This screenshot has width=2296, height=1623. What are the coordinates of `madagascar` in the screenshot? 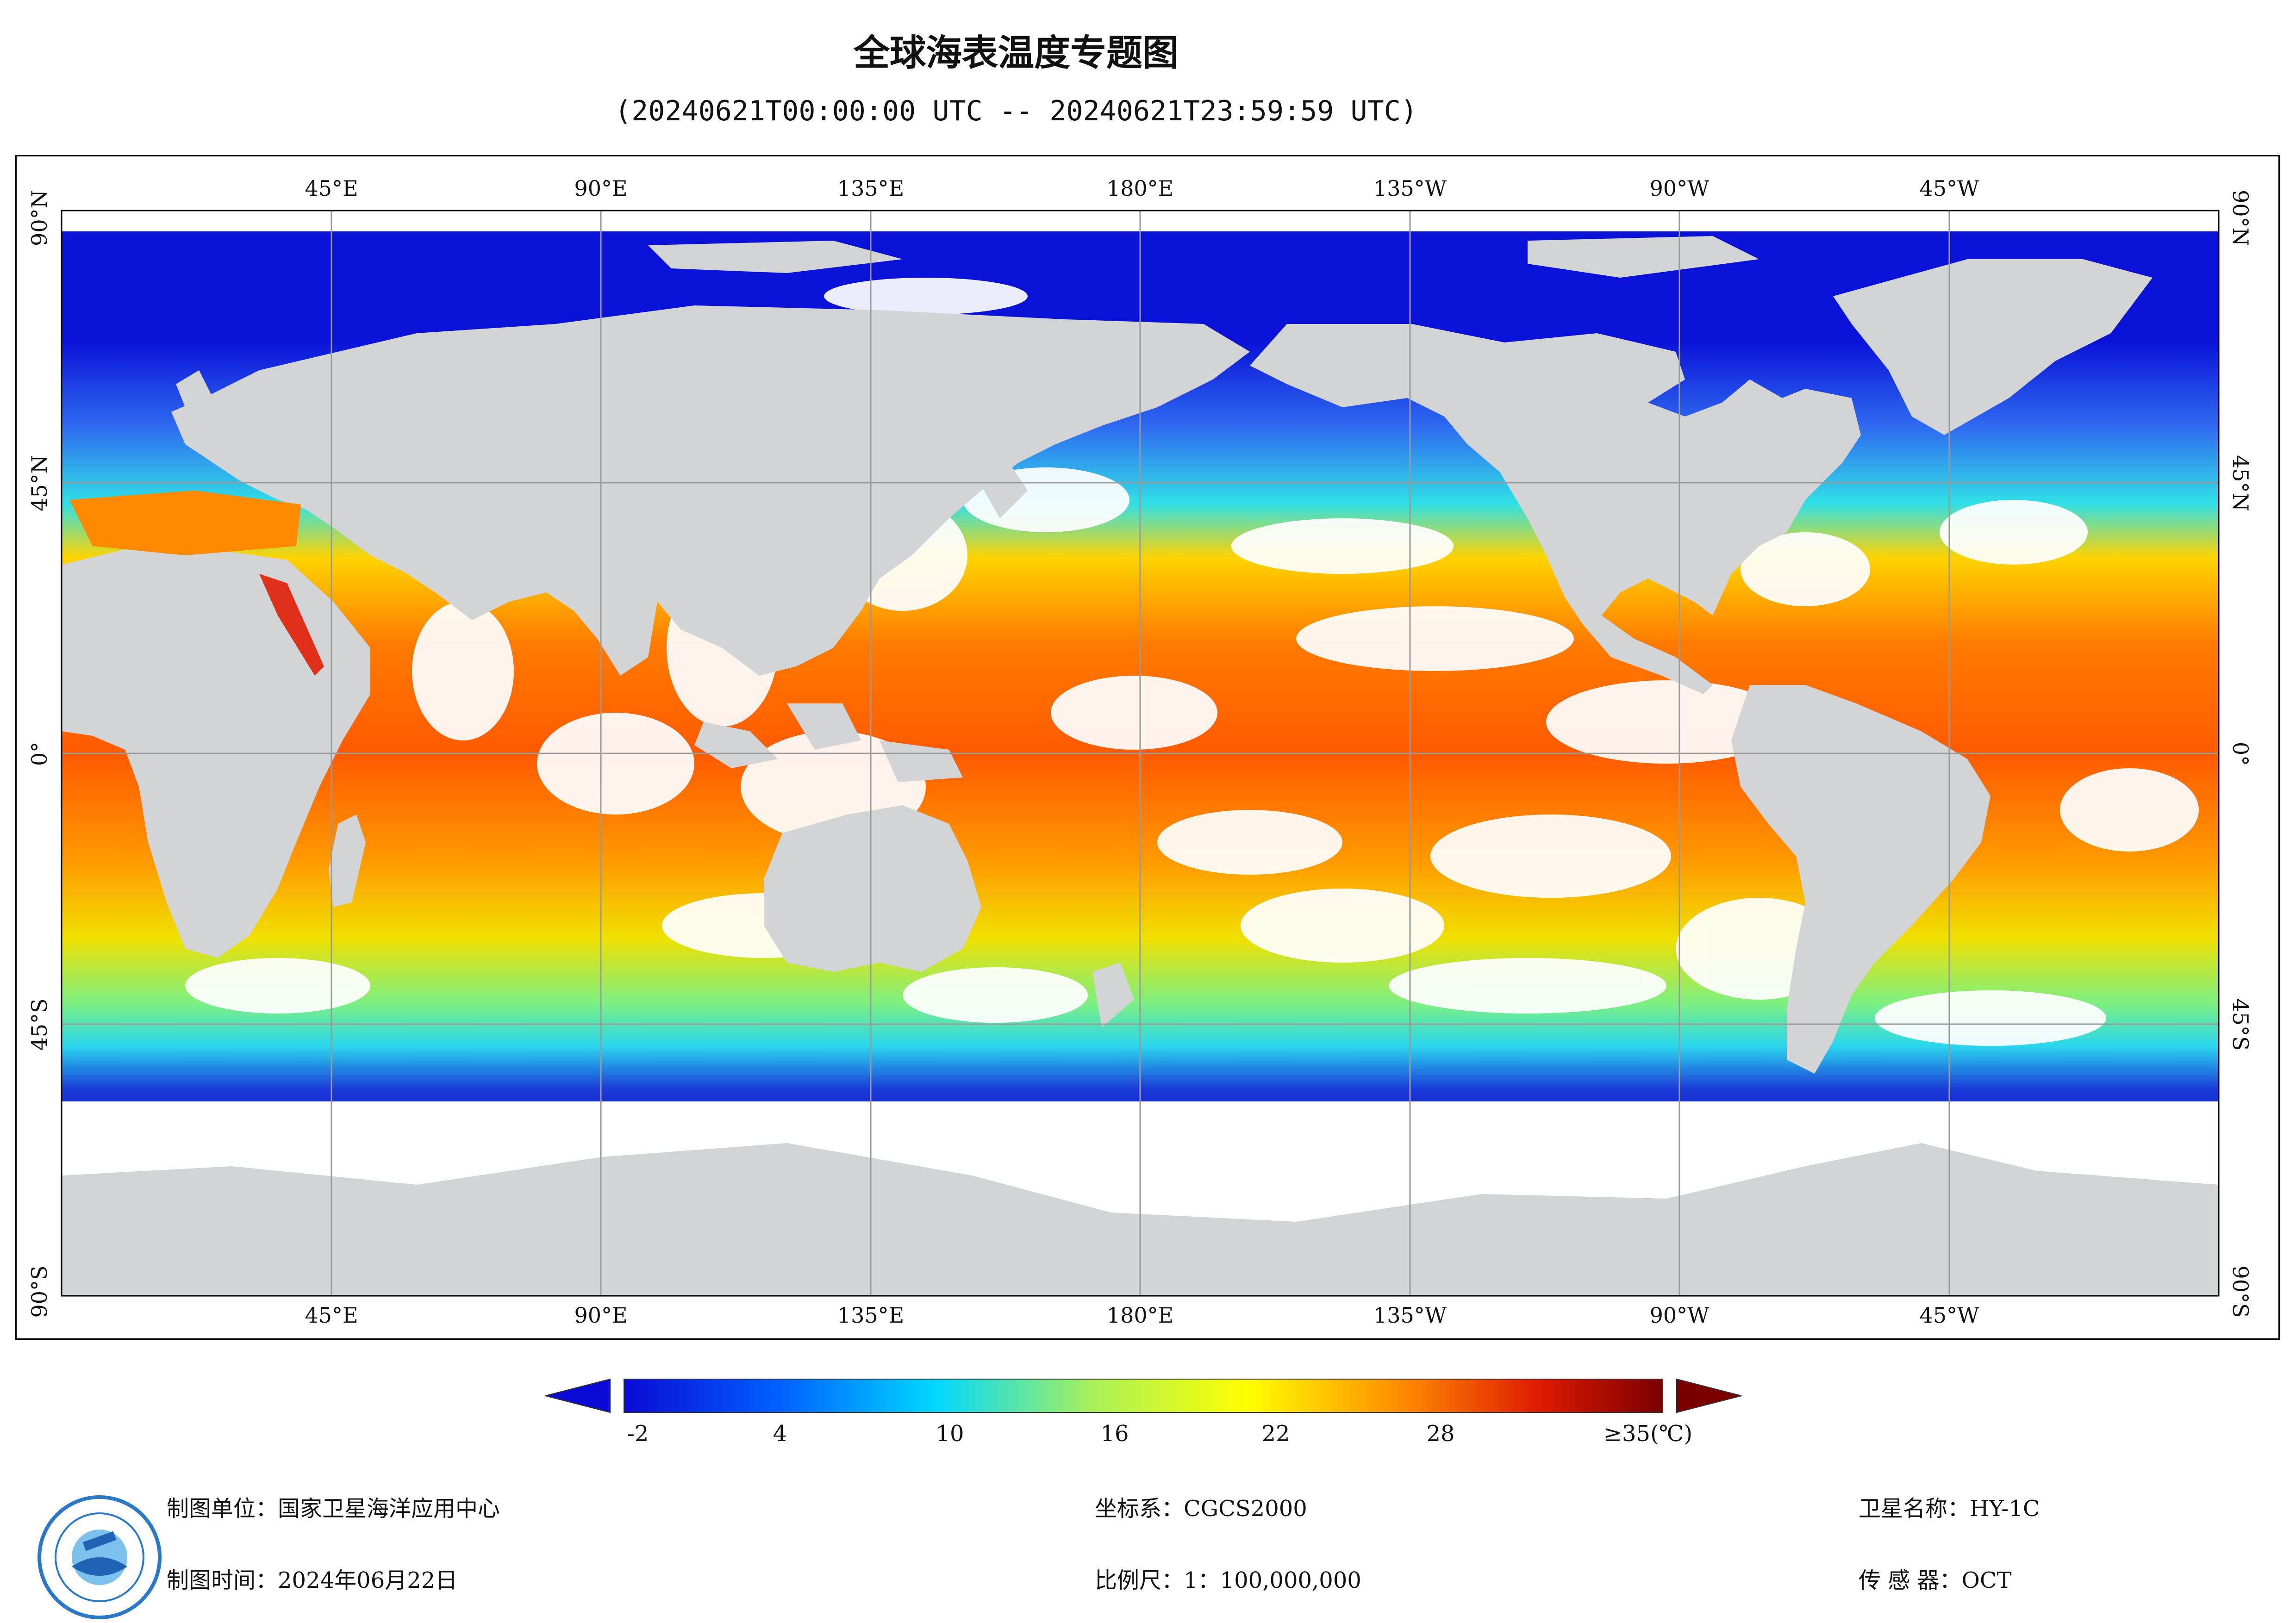 It's located at (347, 861).